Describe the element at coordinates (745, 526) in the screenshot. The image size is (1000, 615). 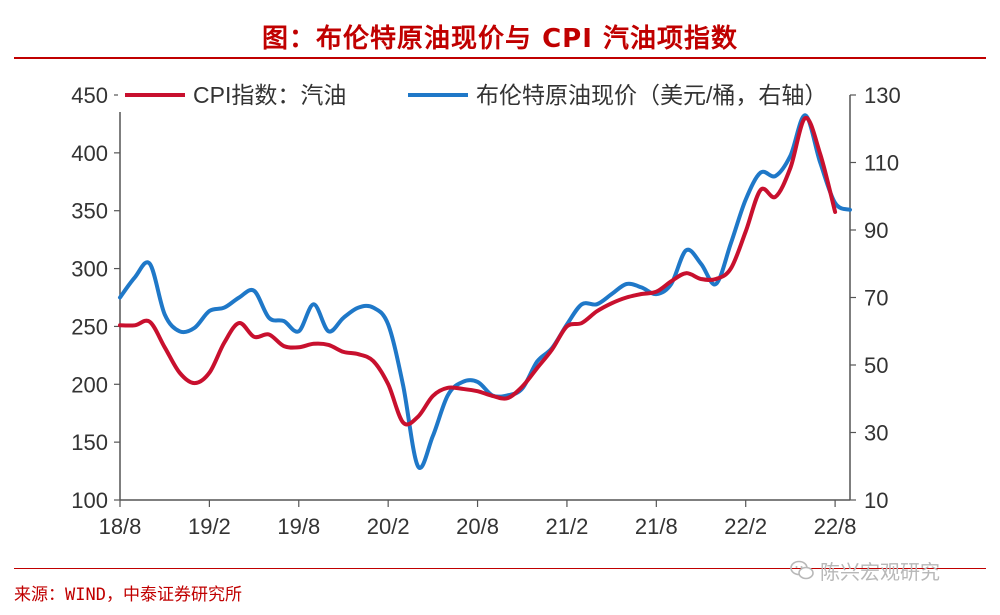
I see `x-tick-label: 22/2` at that location.